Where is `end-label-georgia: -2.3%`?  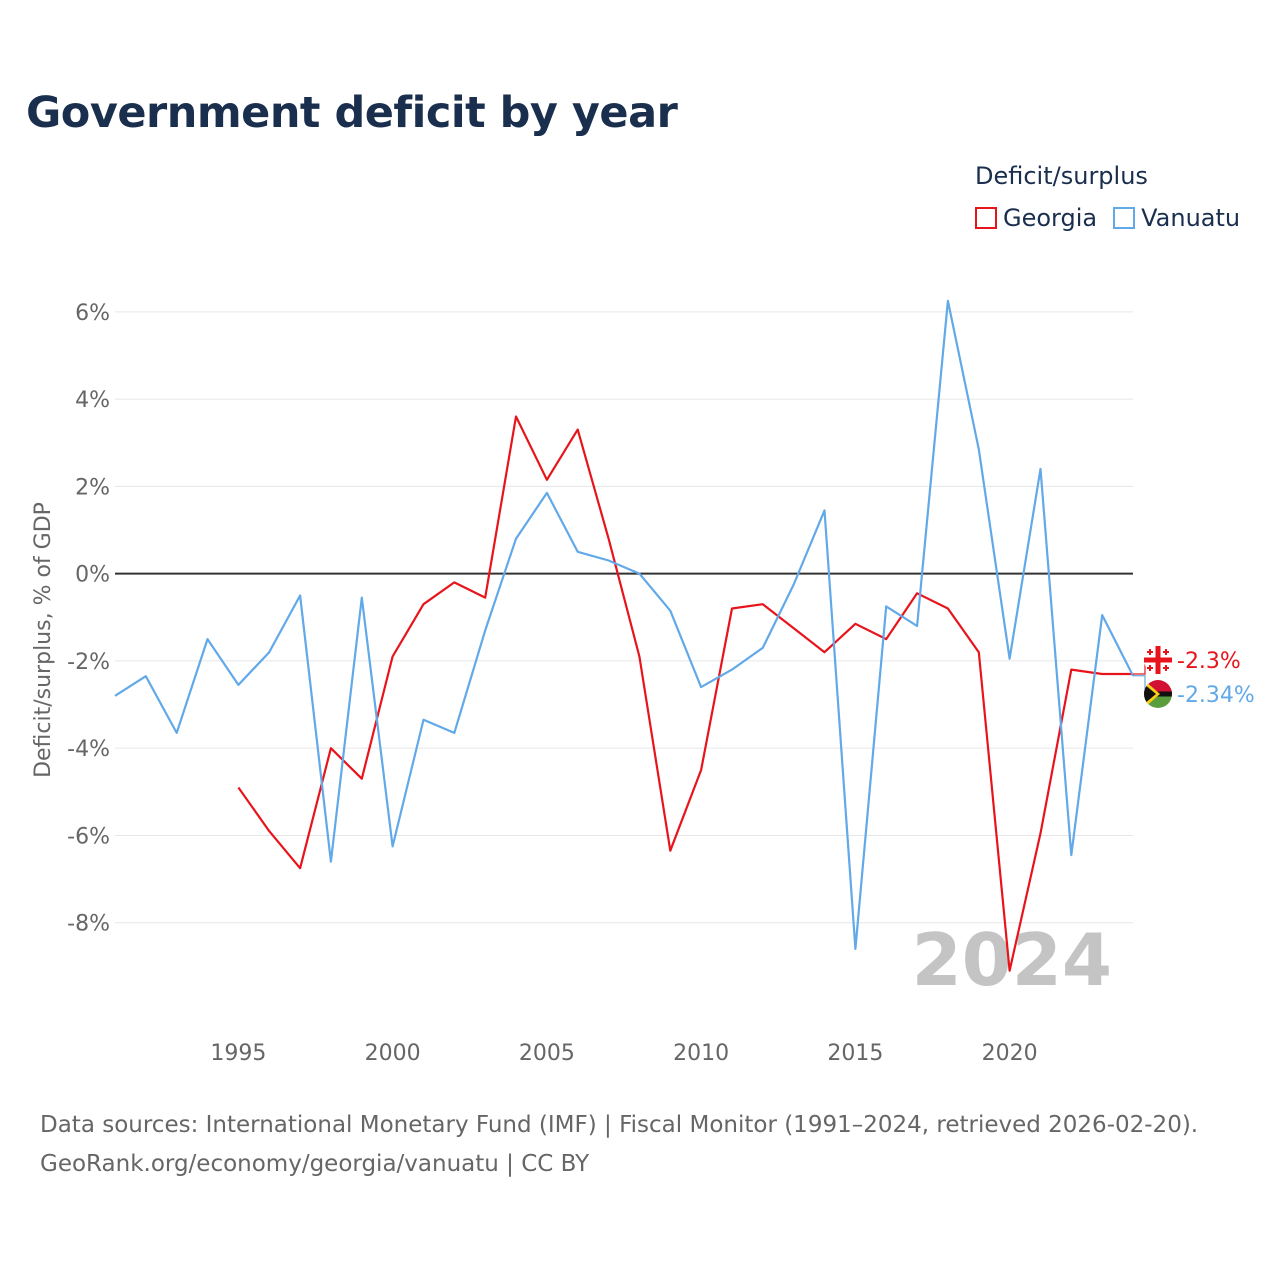 end-label-georgia: -2.3% is located at coordinates (1209, 661).